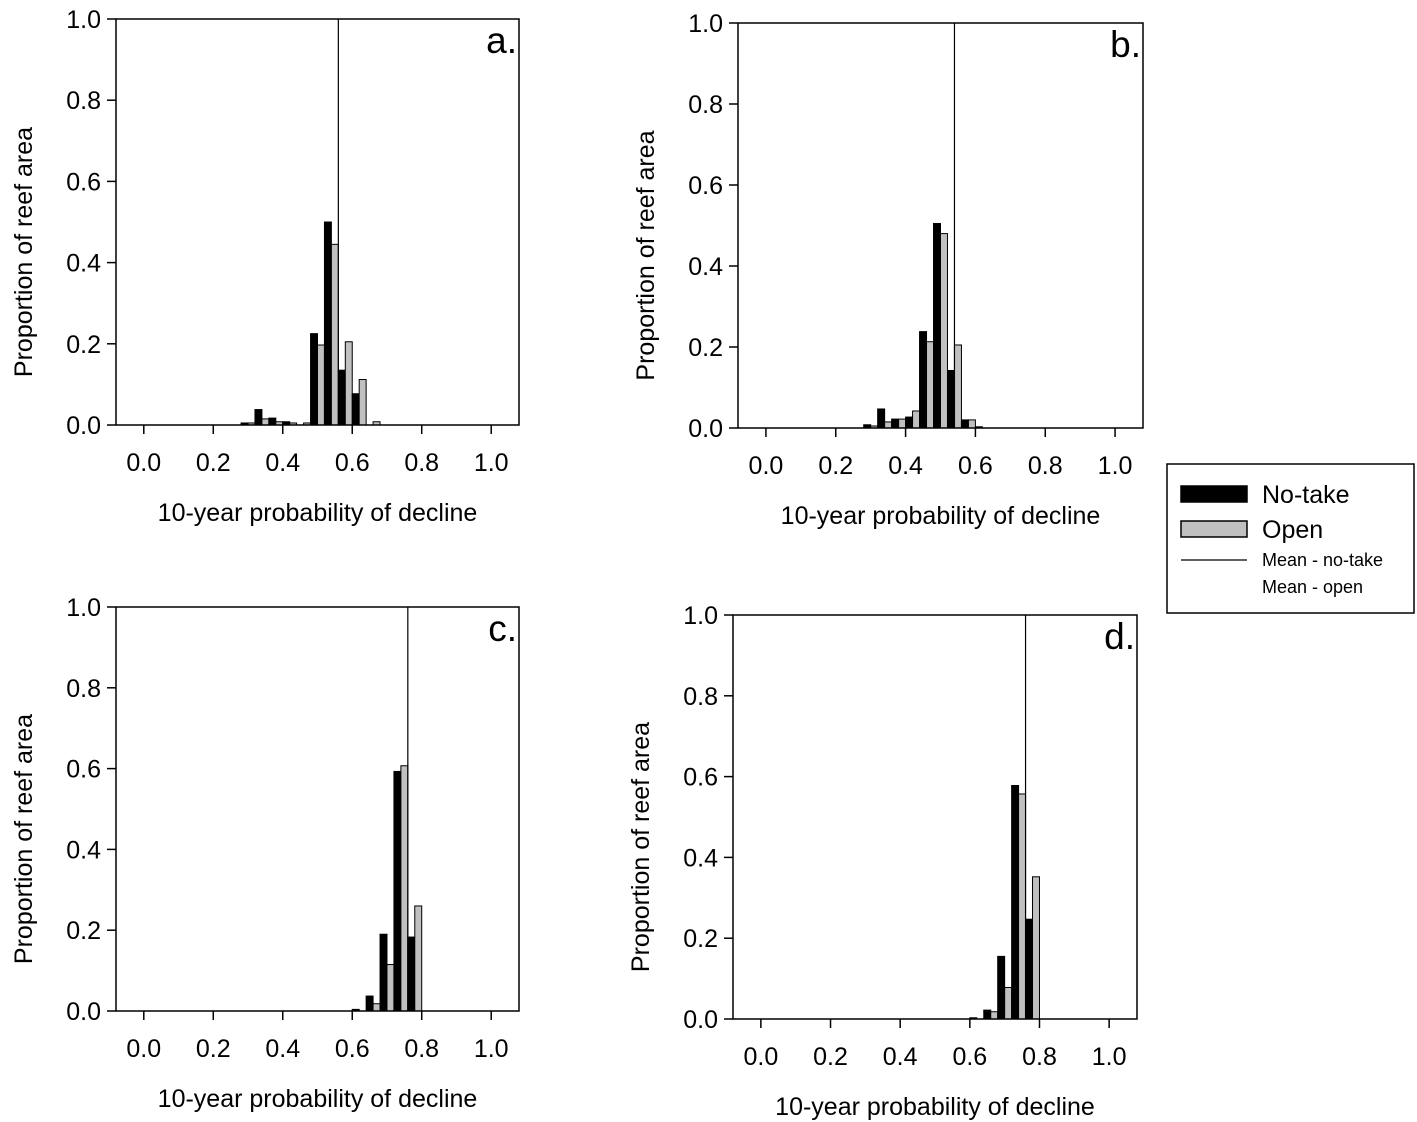  I want to click on legend-label-mean-open: Mean - open, so click(1312, 587).